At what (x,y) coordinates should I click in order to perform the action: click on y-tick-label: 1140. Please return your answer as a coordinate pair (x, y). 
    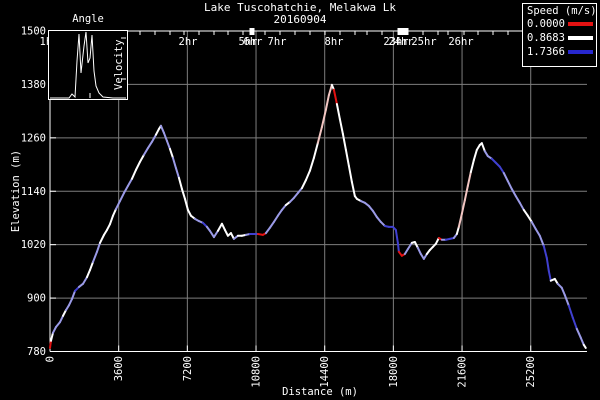
    Looking at the image, I should click on (33, 192).